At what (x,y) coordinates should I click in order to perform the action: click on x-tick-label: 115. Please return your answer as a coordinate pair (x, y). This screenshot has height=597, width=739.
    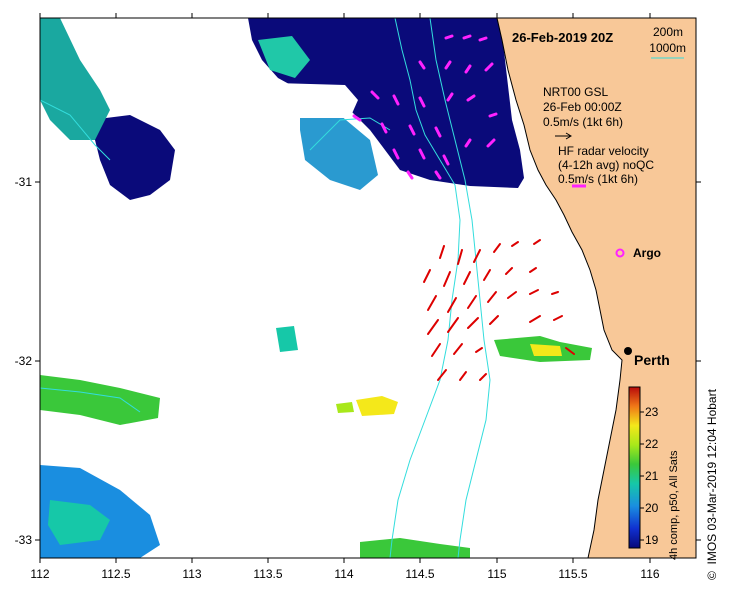
    Looking at the image, I should click on (496, 574).